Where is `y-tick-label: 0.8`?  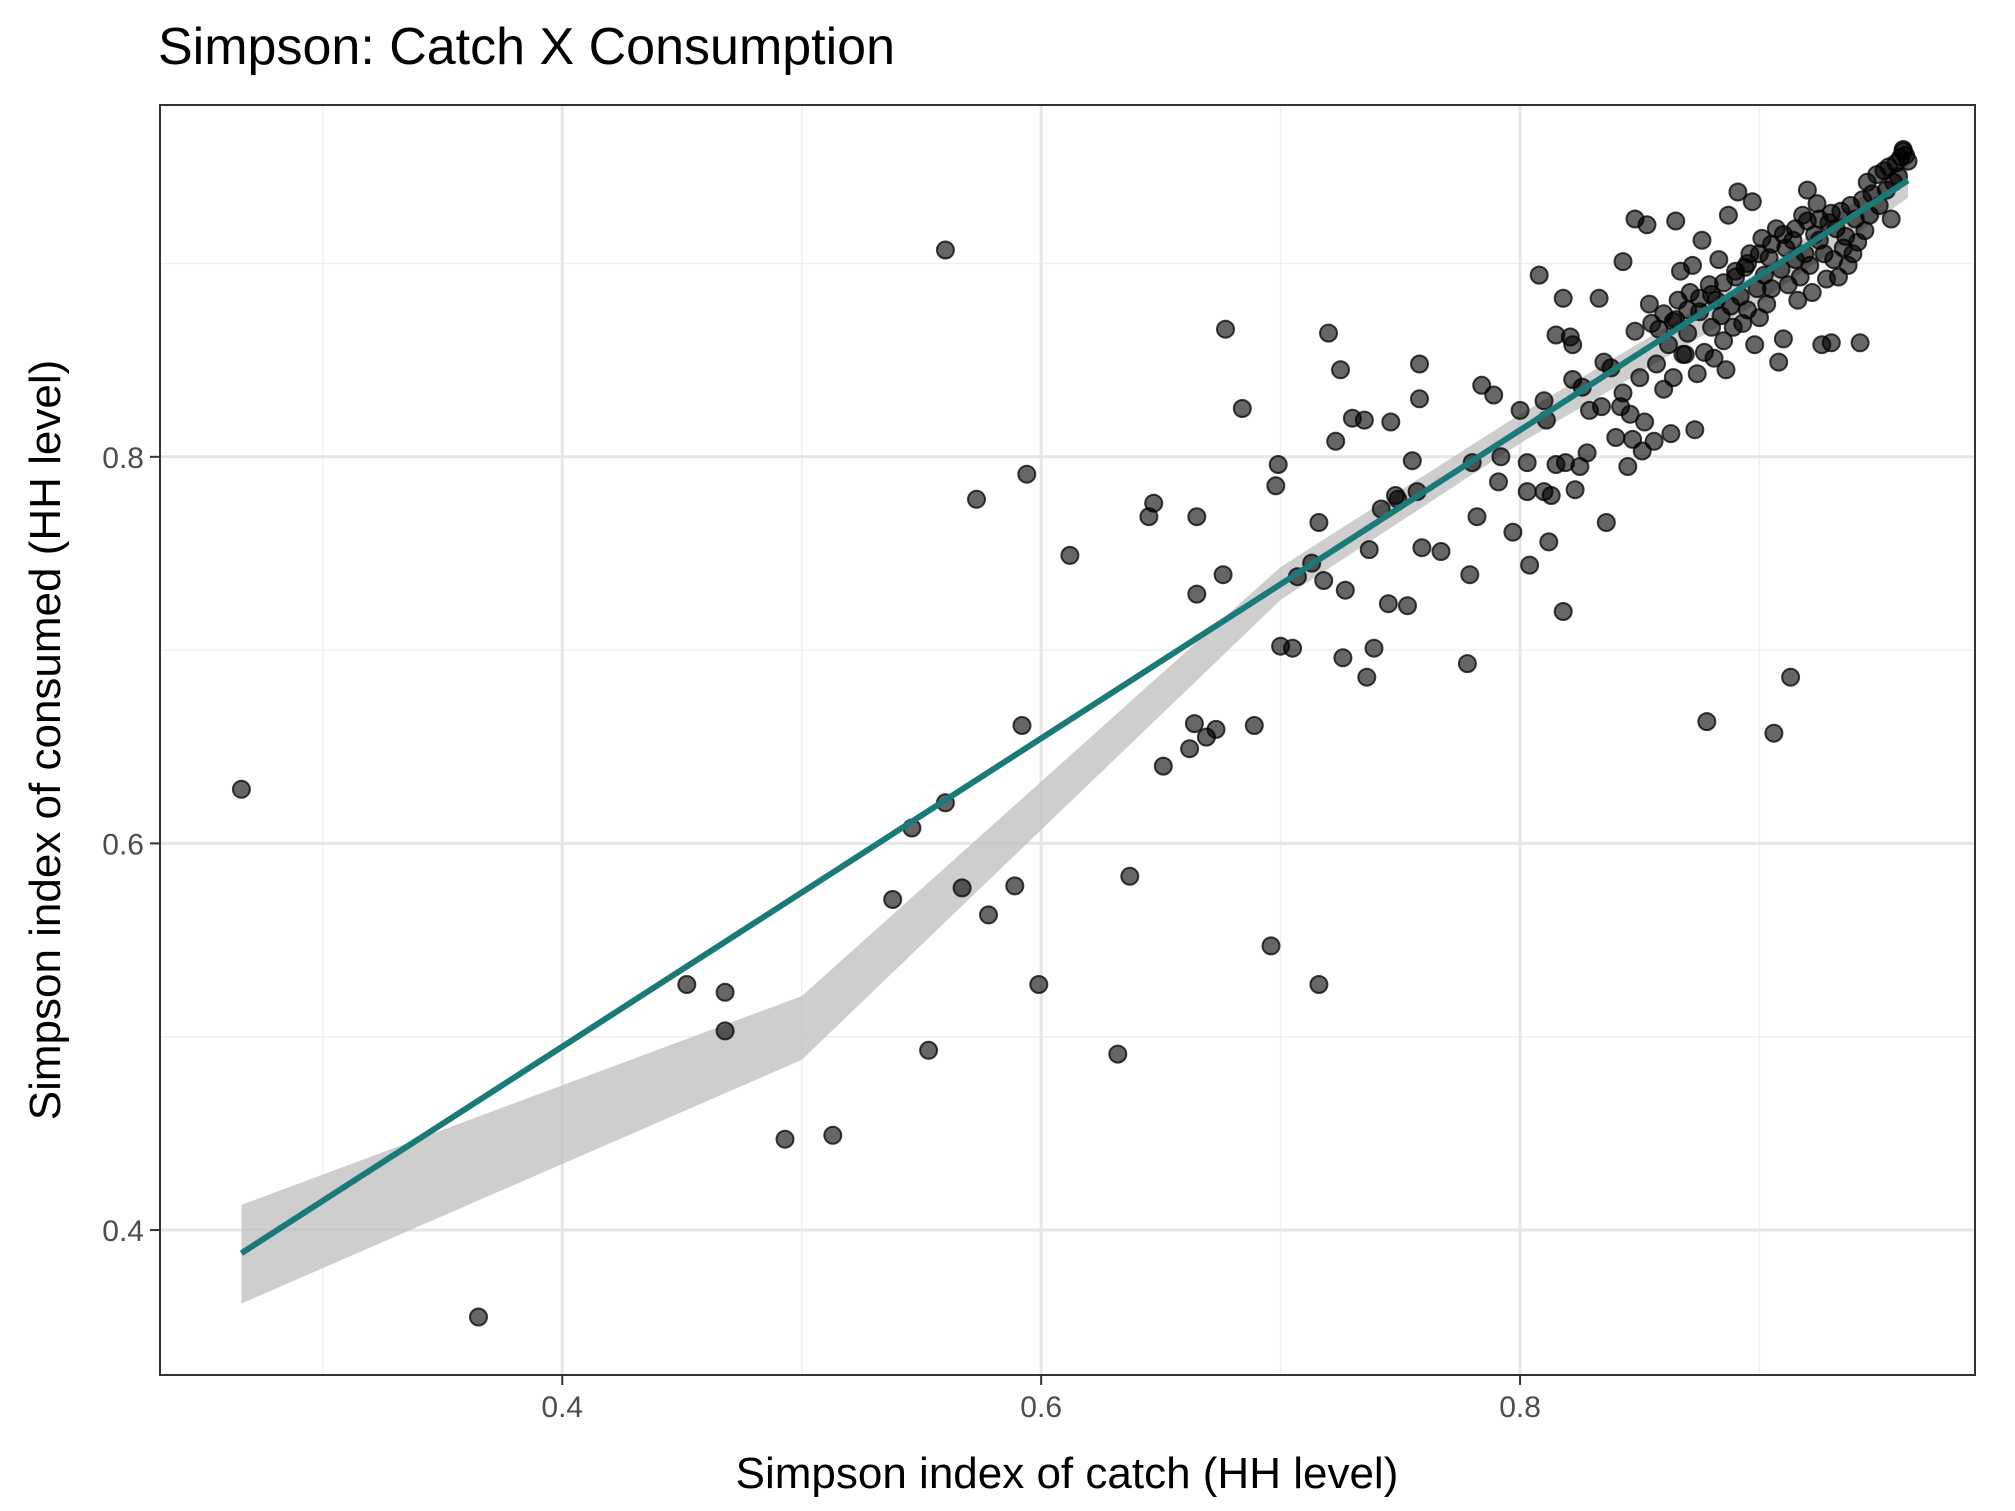 y-tick-label: 0.8 is located at coordinates (123, 458).